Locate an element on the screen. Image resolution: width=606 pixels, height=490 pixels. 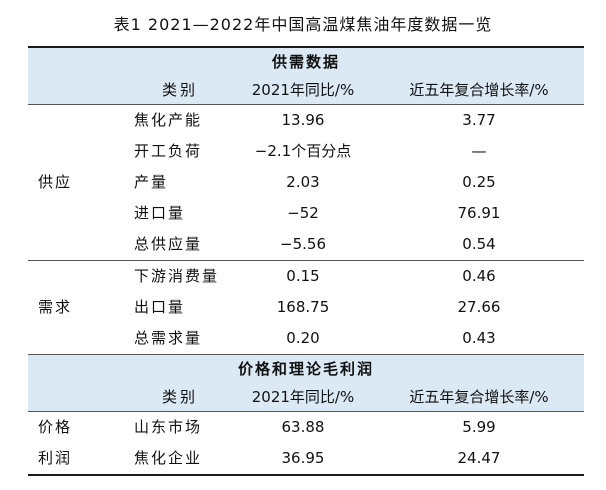
row-yoy-value: 168.75 is located at coordinates (303, 307).